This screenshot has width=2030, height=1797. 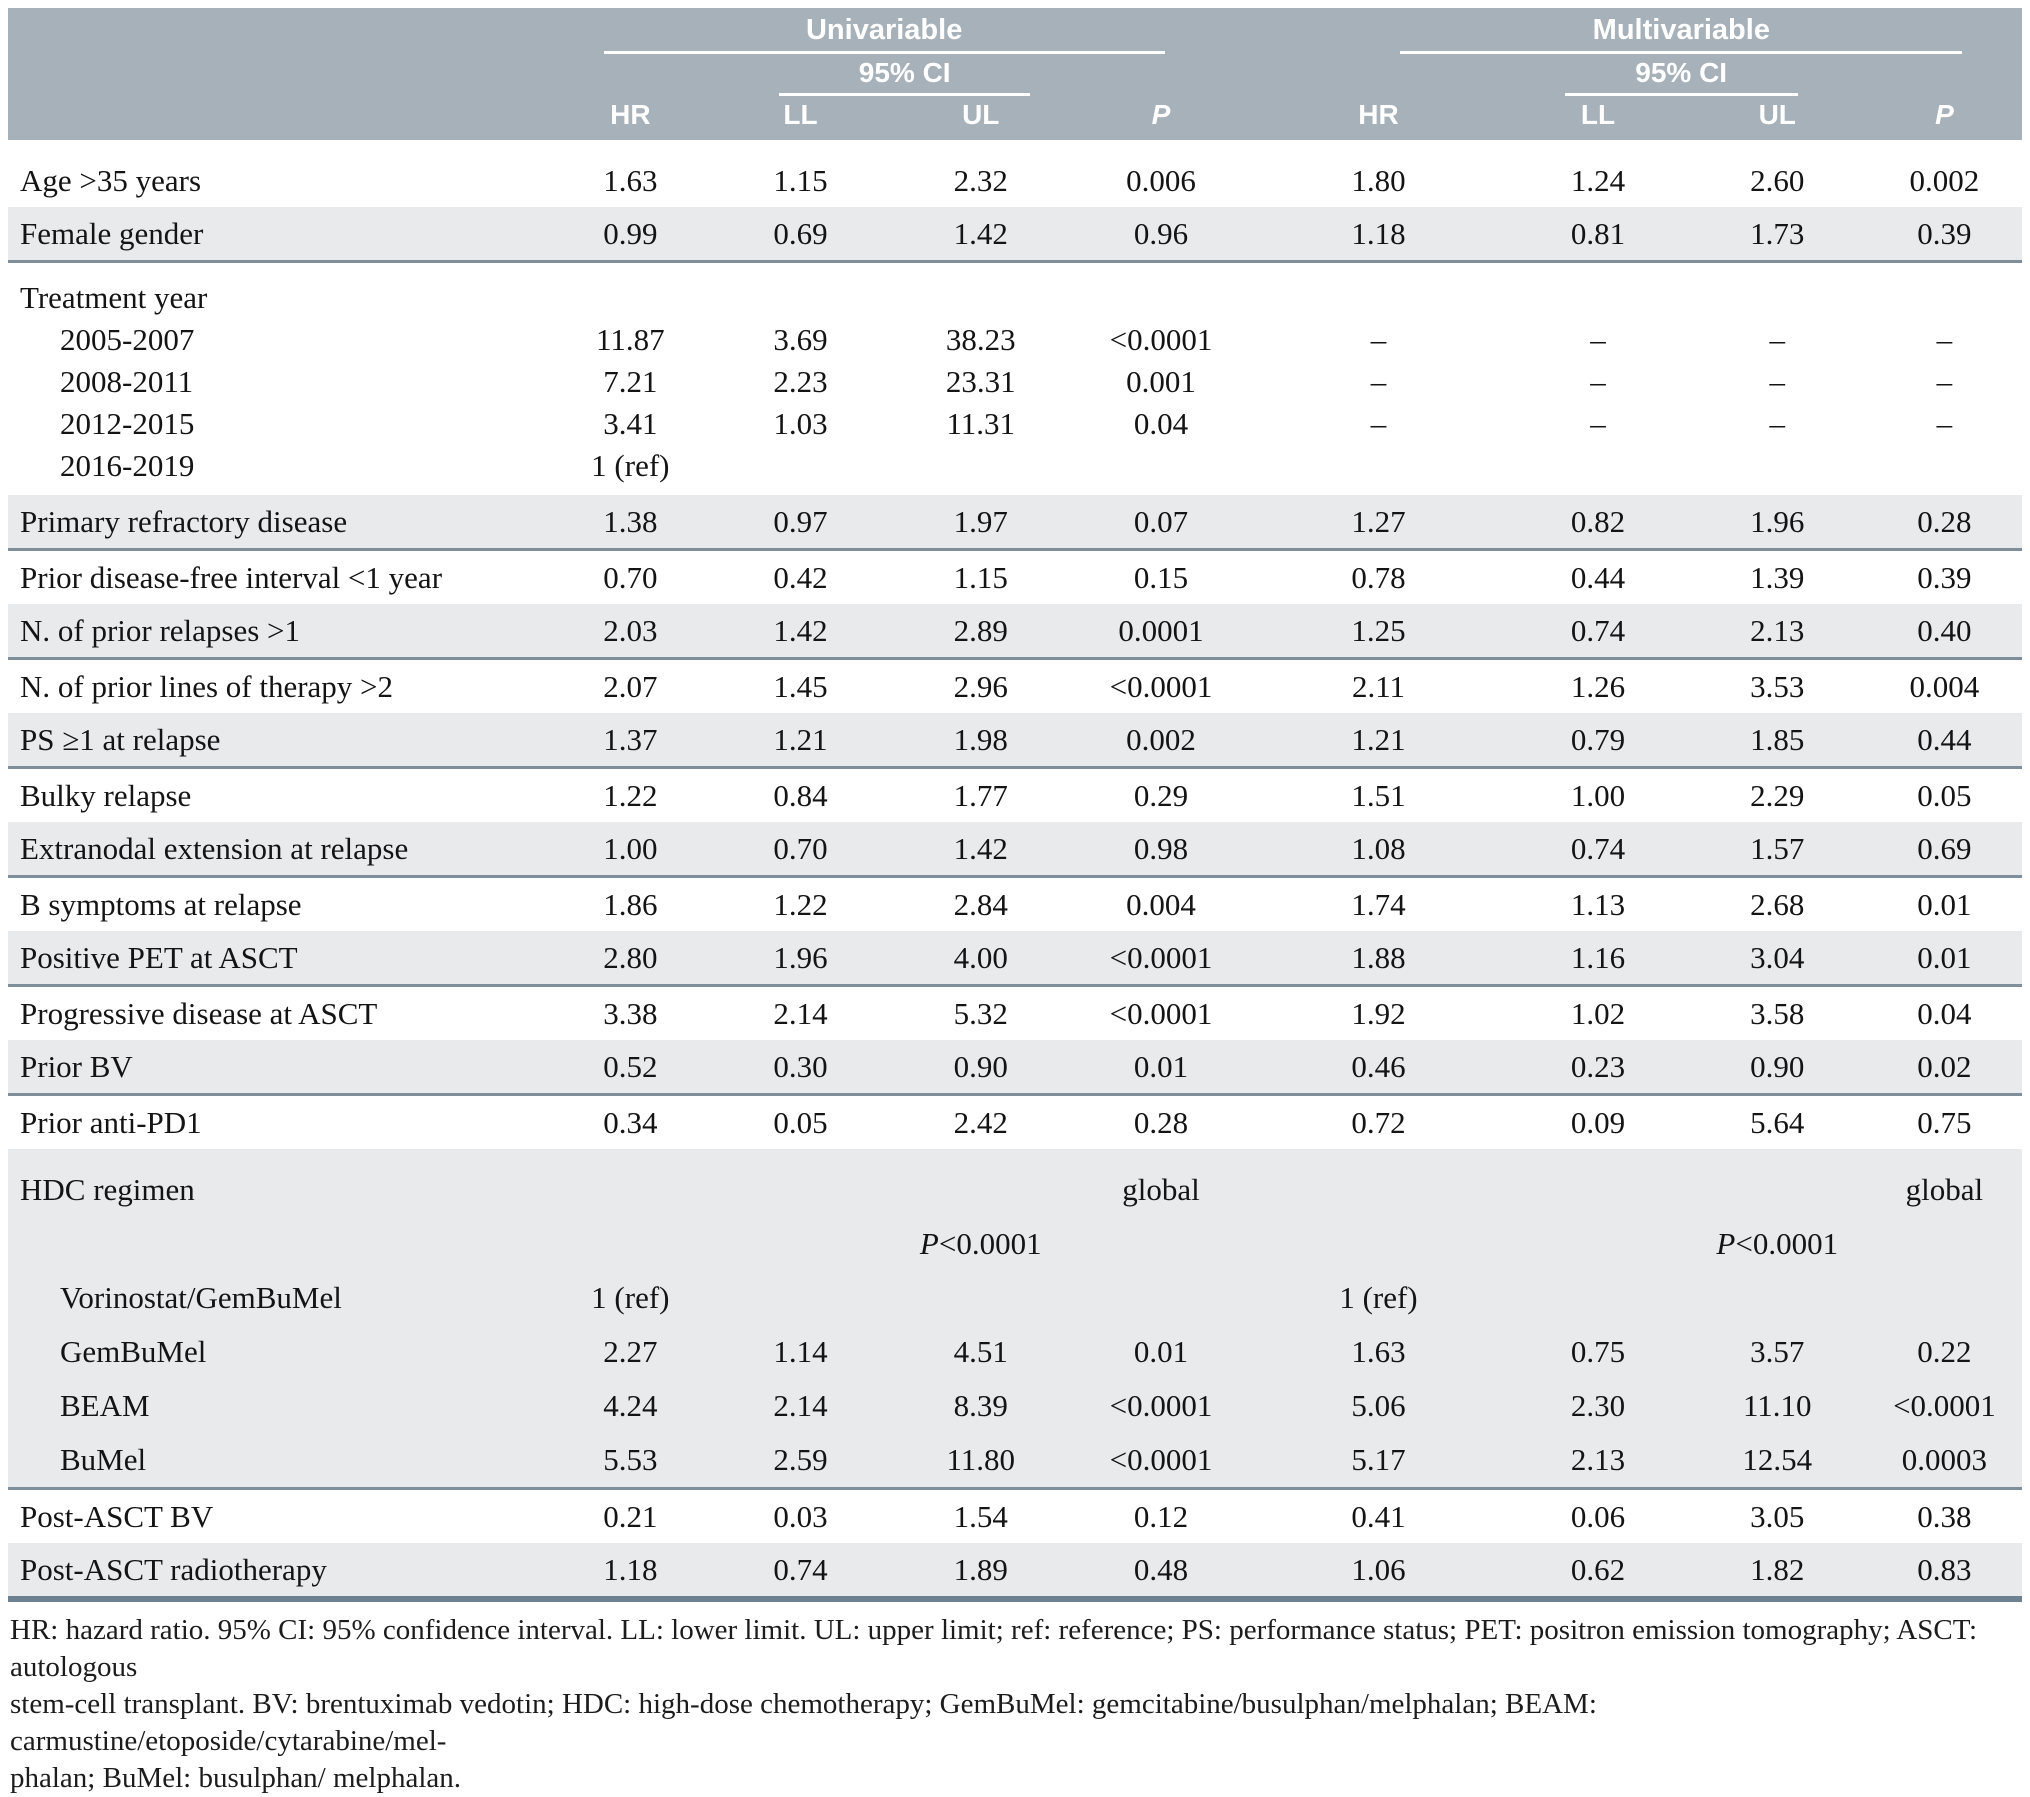 What do you see at coordinates (278, 1298) in the screenshot?
I see `row-label: Vorinostat/GemBuMel` at bounding box center [278, 1298].